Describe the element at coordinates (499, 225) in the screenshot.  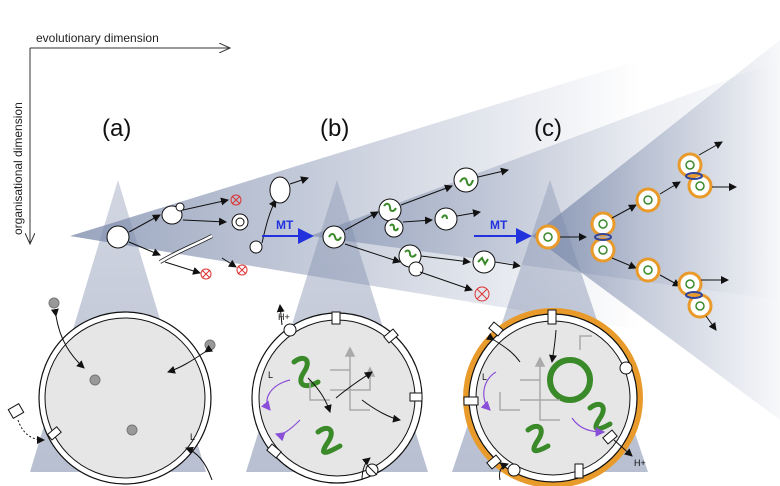
I see `mt-label-2: MT` at that location.